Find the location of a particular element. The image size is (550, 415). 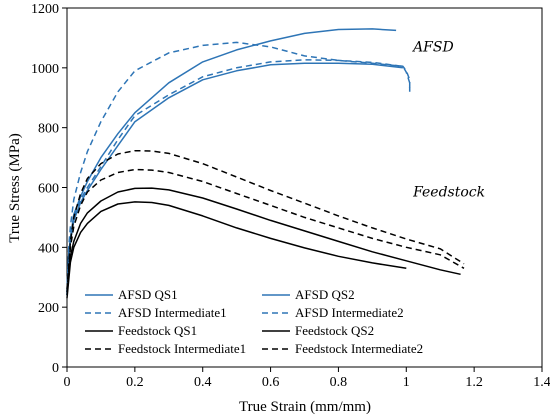

legend-label-afsd-intermediate2: AFSD Intermediate2 is located at coordinates (349, 312).